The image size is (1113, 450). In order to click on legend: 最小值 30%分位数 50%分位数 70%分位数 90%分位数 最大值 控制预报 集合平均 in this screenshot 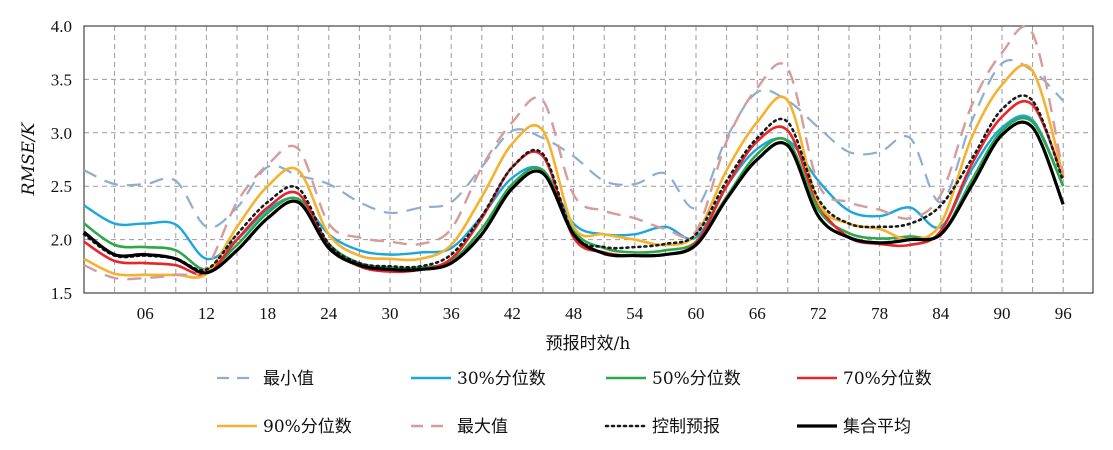, I will do `click(574, 403)`.